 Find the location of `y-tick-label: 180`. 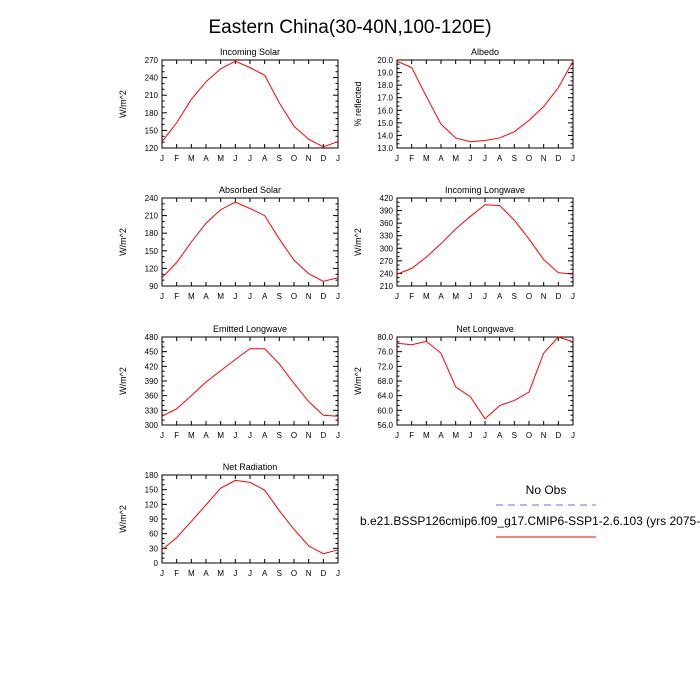

y-tick-label: 180 is located at coordinates (152, 113).